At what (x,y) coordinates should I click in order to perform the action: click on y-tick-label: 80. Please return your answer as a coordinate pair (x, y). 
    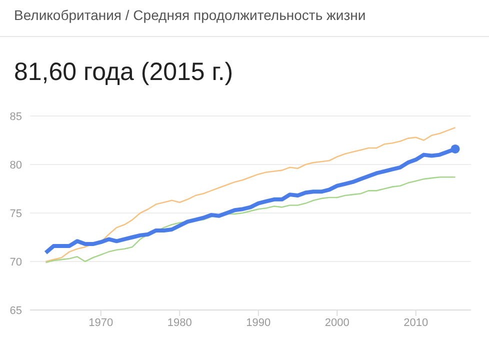
    Looking at the image, I should click on (16, 165).